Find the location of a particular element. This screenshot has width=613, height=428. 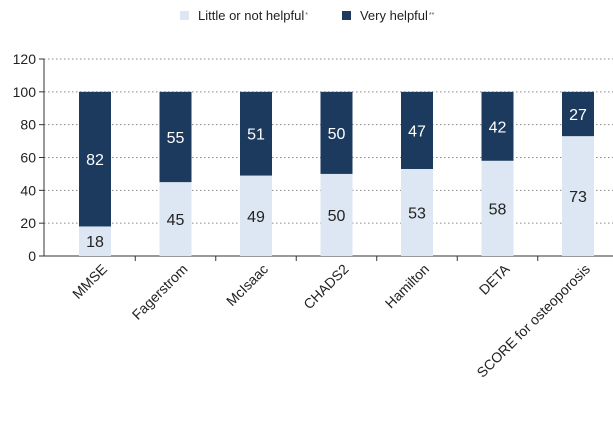

x-tick-label: McIsaac is located at coordinates (247, 285).